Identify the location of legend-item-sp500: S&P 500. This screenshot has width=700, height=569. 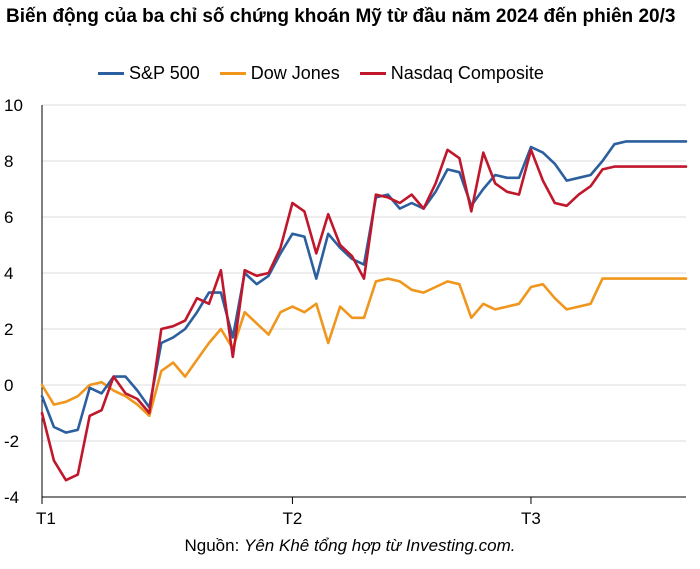
(149, 73).